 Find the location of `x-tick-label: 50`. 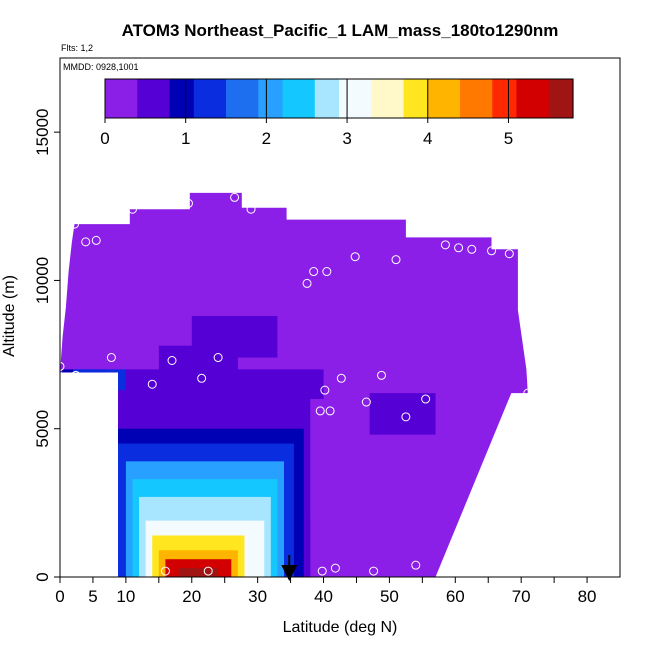

x-tick-label: 50 is located at coordinates (389, 596).